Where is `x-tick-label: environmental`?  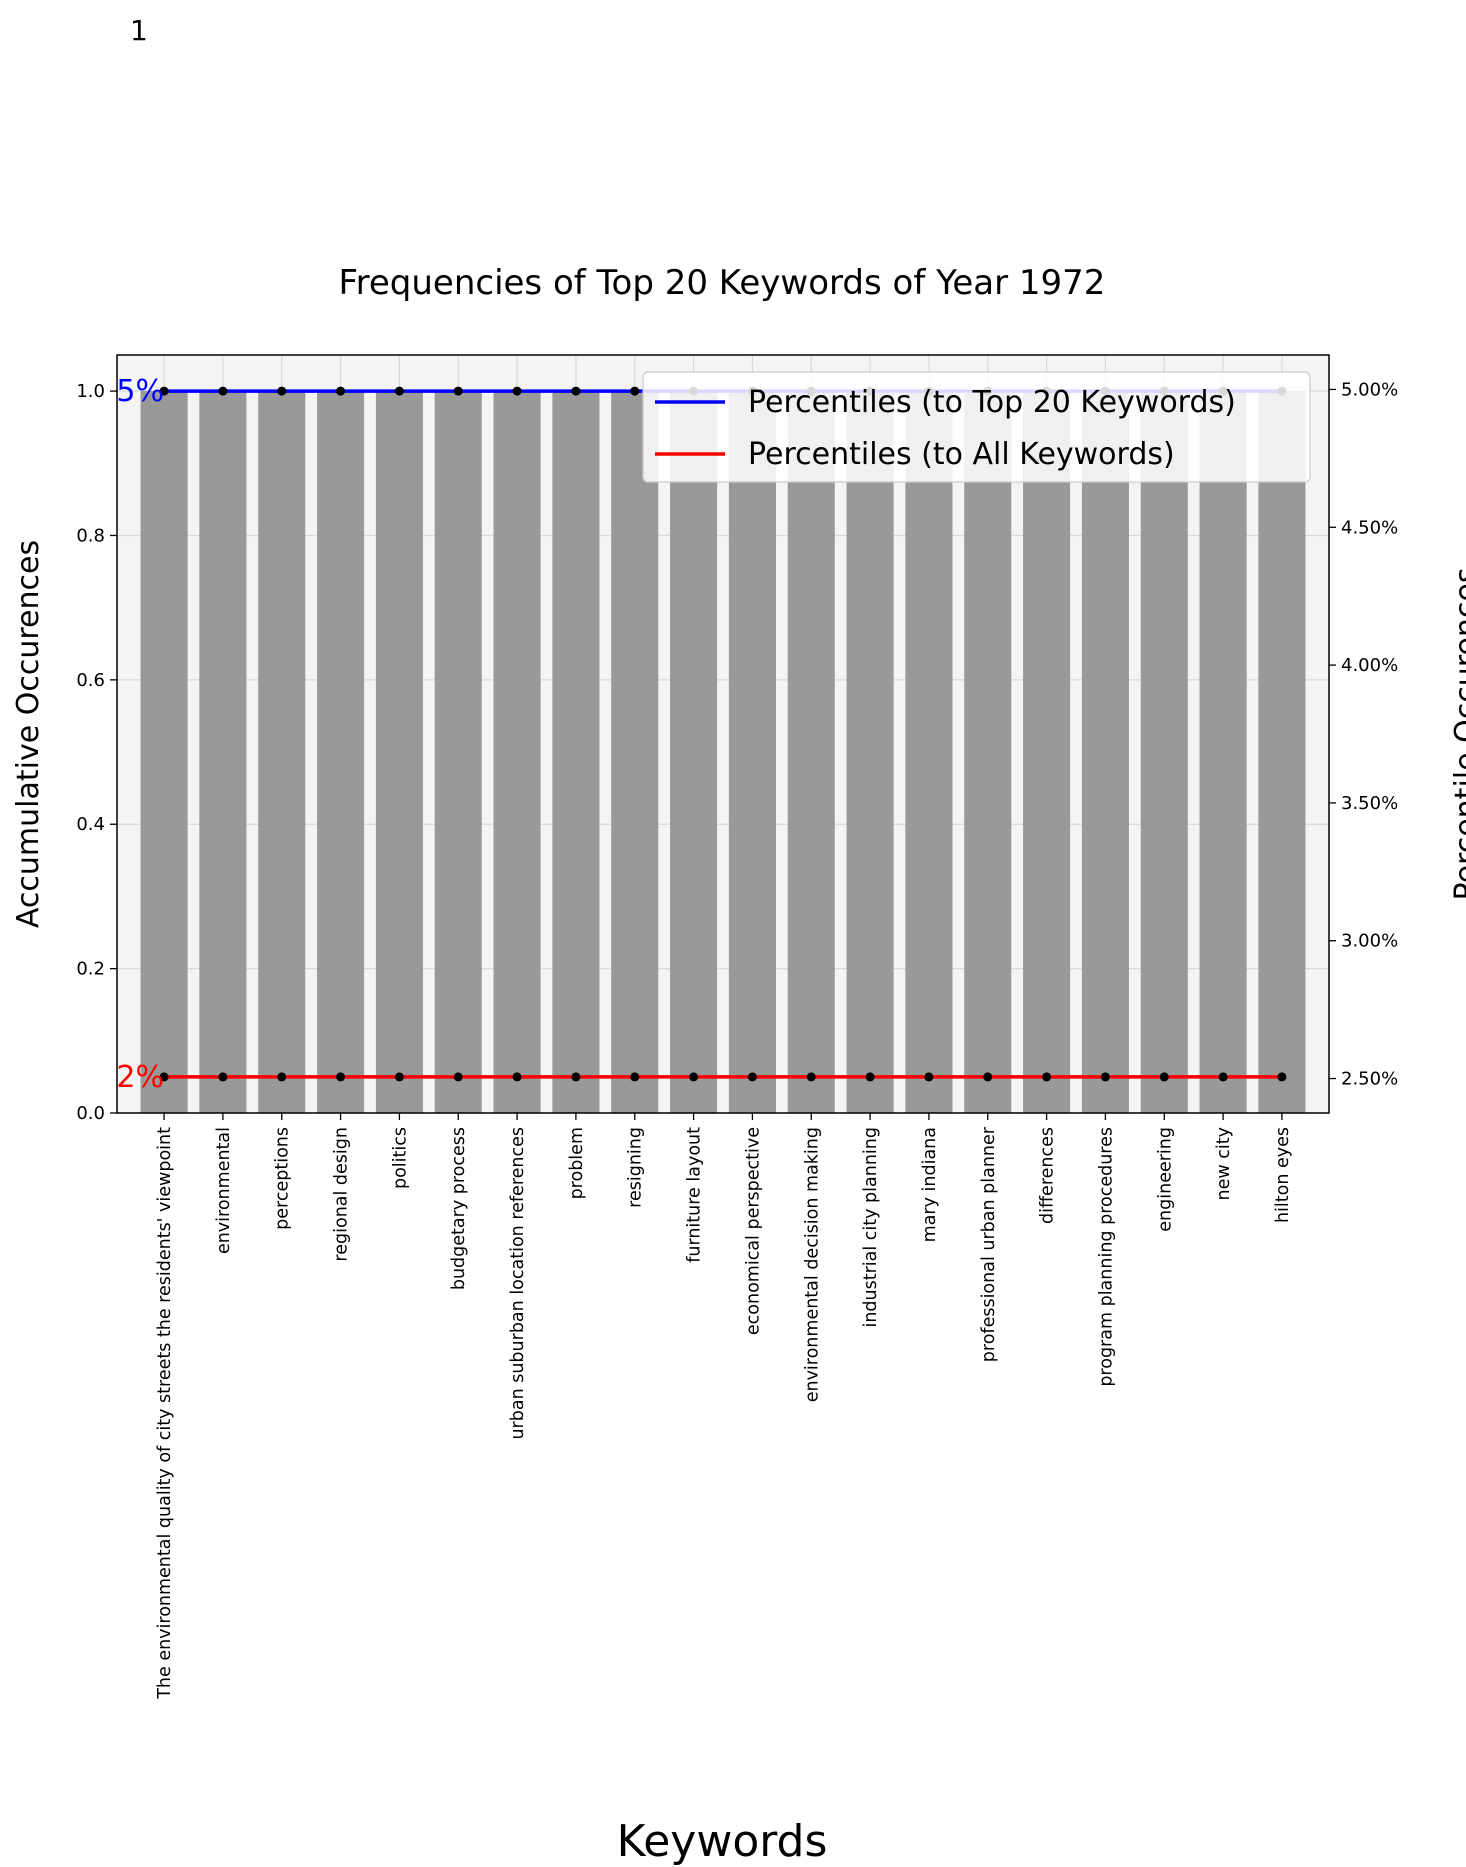
x-tick-label: environmental is located at coordinates (224, 1190).